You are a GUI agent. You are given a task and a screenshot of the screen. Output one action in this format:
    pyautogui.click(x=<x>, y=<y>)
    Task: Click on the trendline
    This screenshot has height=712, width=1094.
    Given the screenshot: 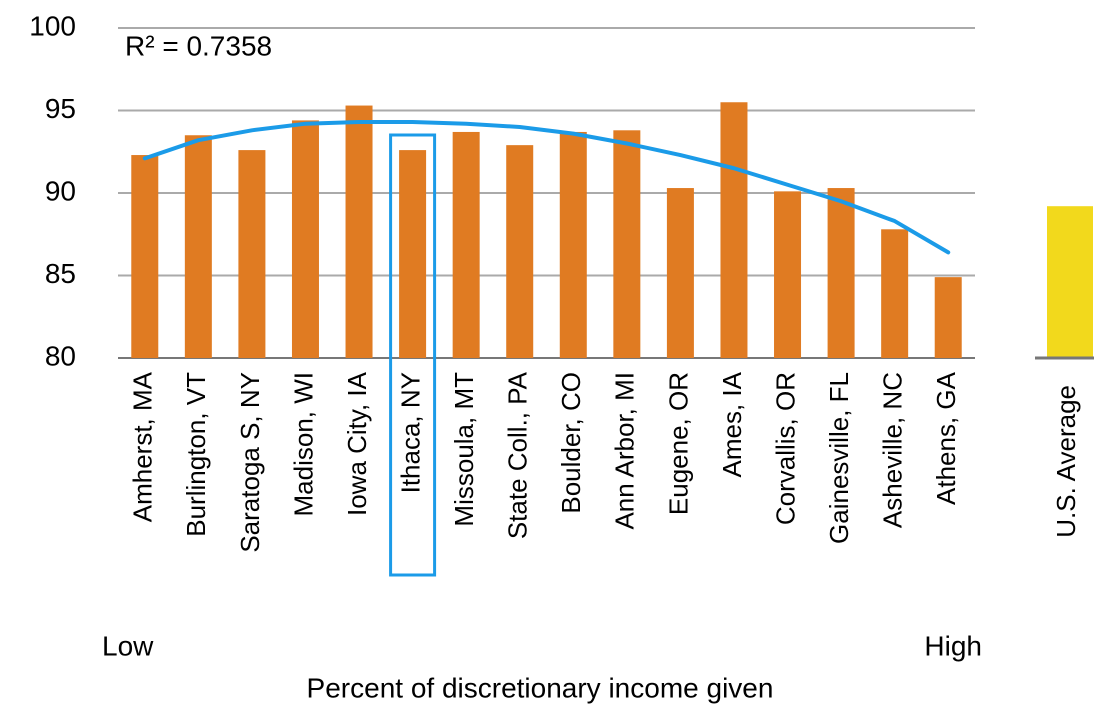 What is the action you would take?
    pyautogui.click(x=546, y=187)
    